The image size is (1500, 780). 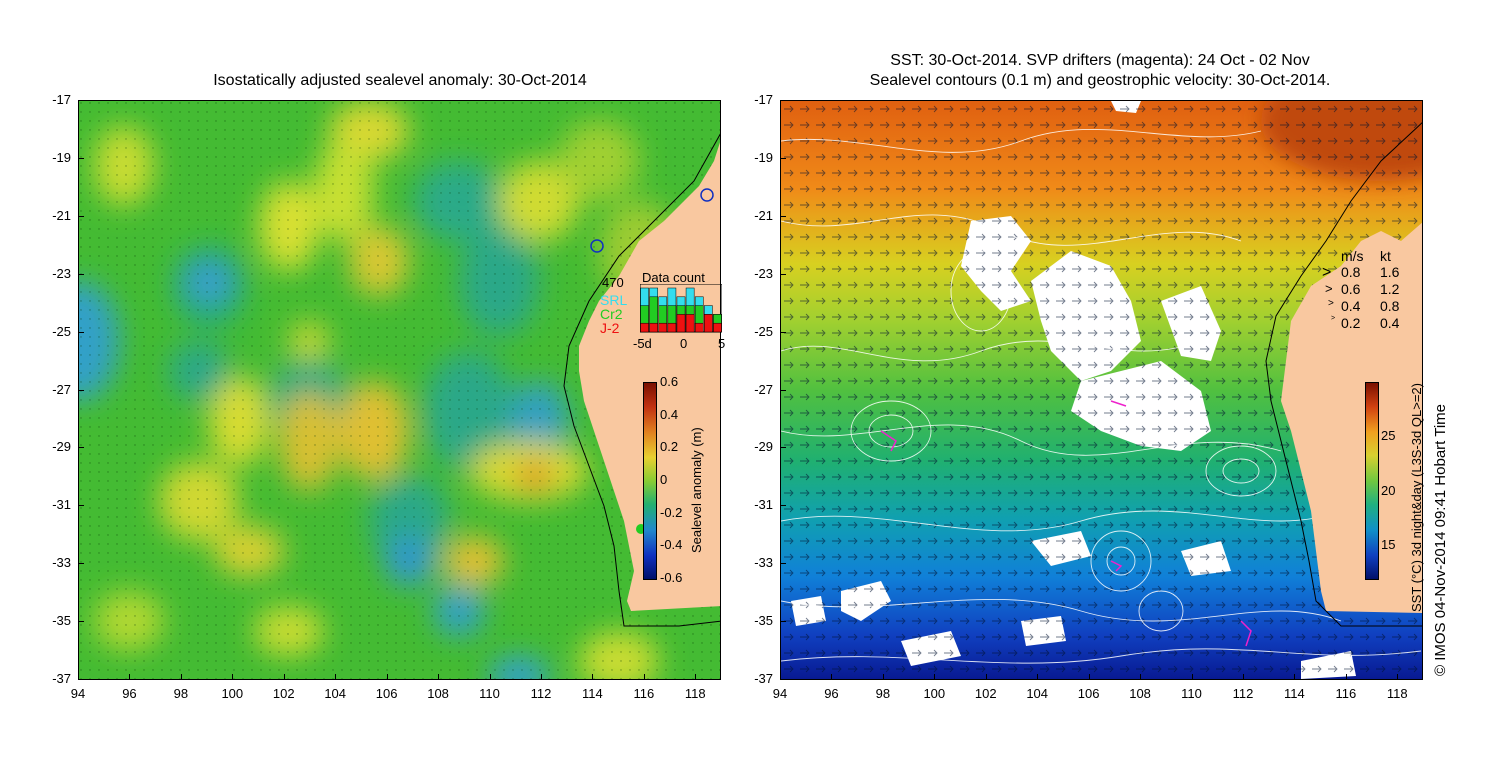 What do you see at coordinates (763, 215) in the screenshot?
I see `y-tick-label: -21` at bounding box center [763, 215].